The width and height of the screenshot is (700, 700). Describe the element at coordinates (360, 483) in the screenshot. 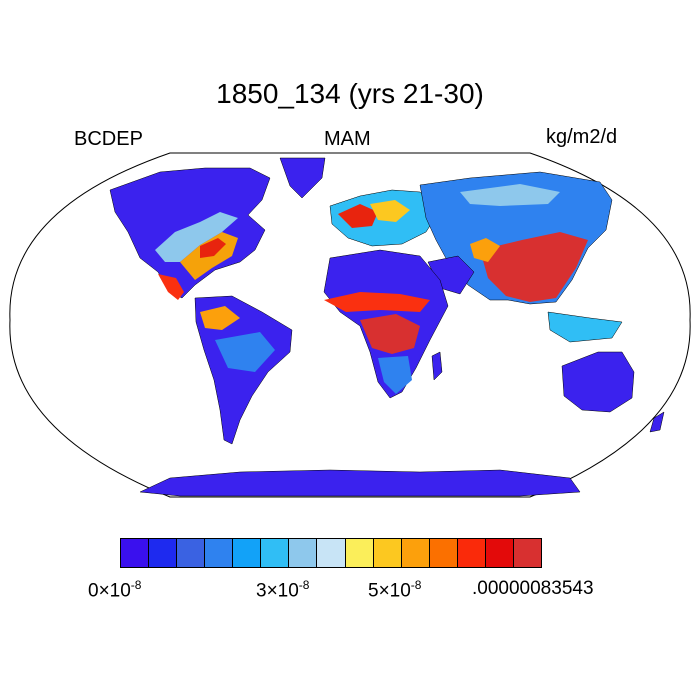

I see `antarctica` at that location.